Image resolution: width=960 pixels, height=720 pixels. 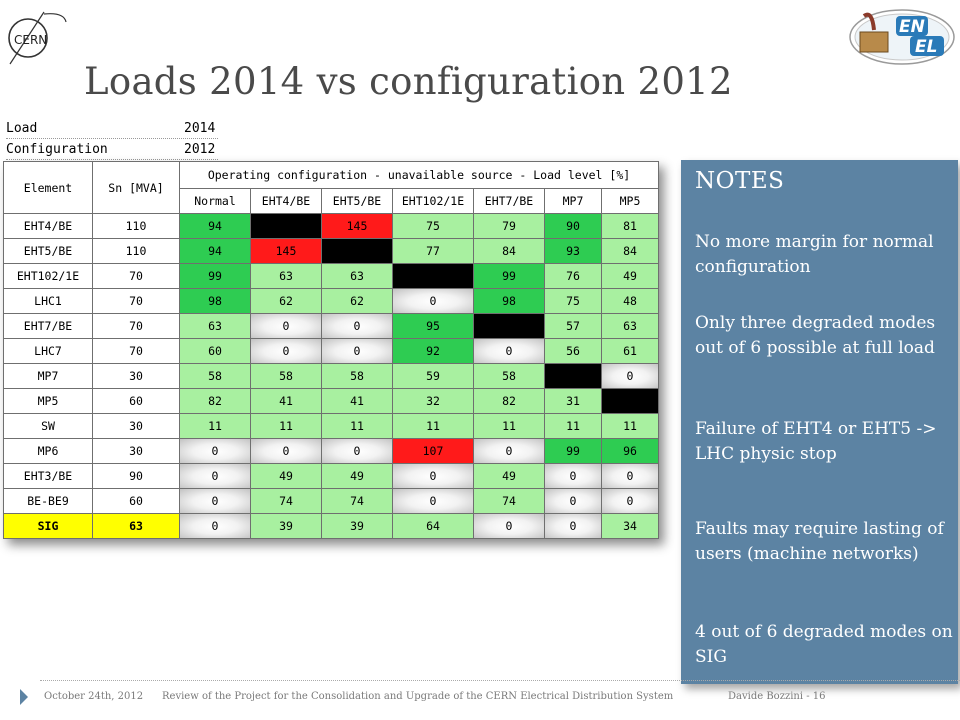 What do you see at coordinates (331, 301) in the screenshot?
I see `table-row: LHC1 70 98 62 62 0 98 75 48` at bounding box center [331, 301].